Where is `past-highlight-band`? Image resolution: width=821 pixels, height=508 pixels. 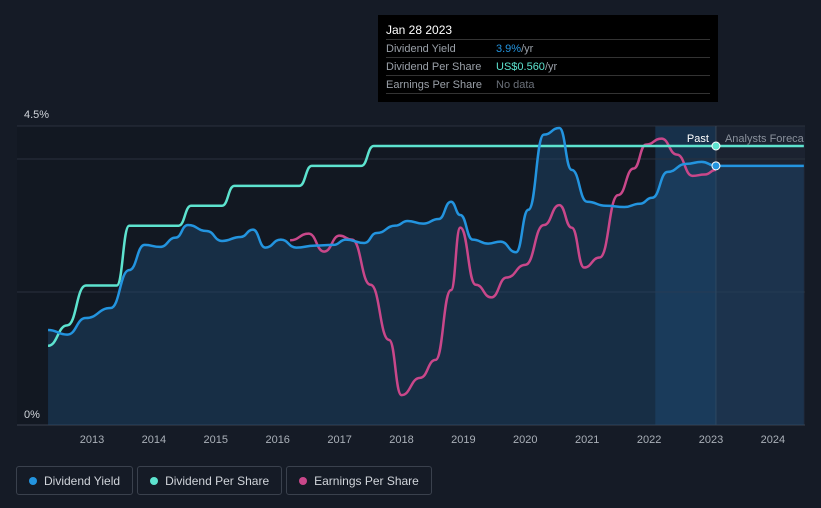 past-highlight-band is located at coordinates (685, 275).